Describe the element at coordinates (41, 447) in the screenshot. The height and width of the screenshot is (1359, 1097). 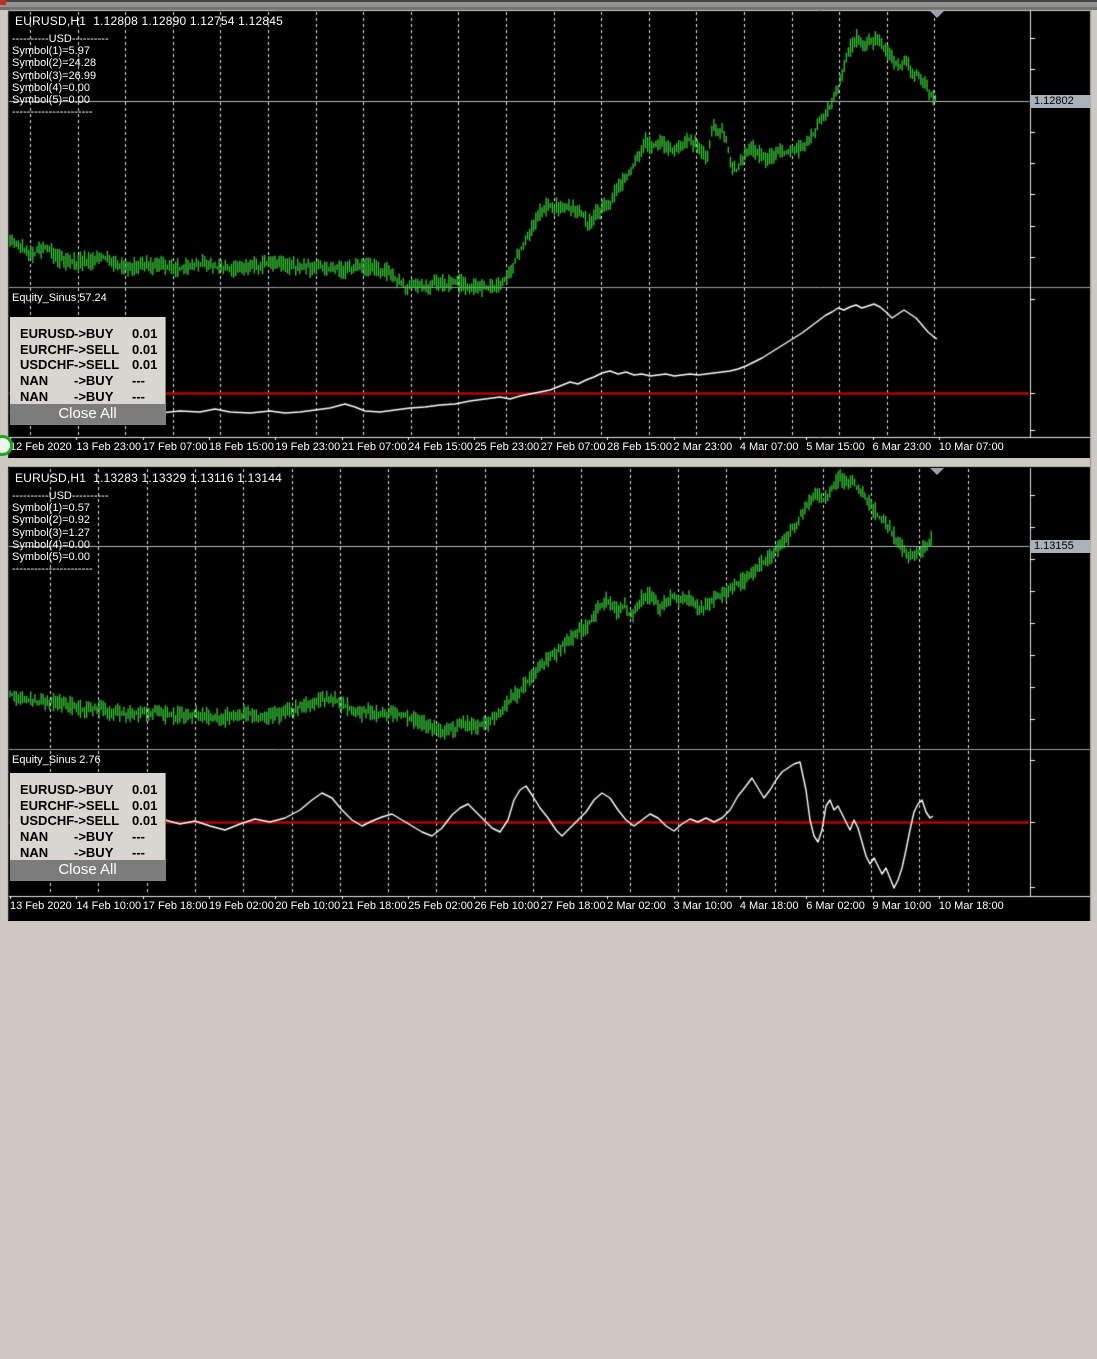
I see `time-axis-label: 12 Feb 2020` at that location.